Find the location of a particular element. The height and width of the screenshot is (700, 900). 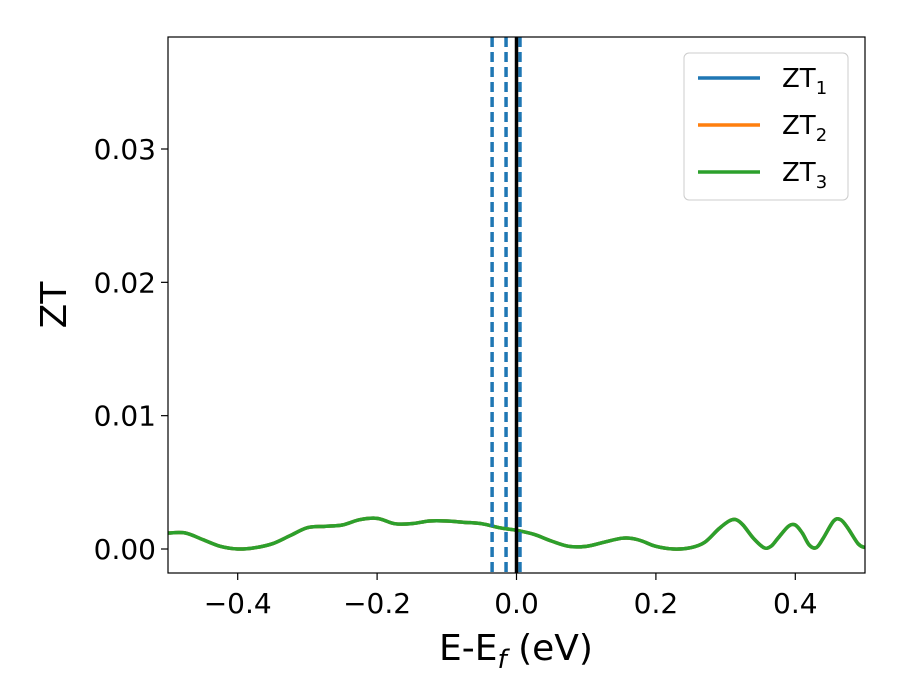

legend: ZT1 ZT2 ZT3 is located at coordinates (766, 126).